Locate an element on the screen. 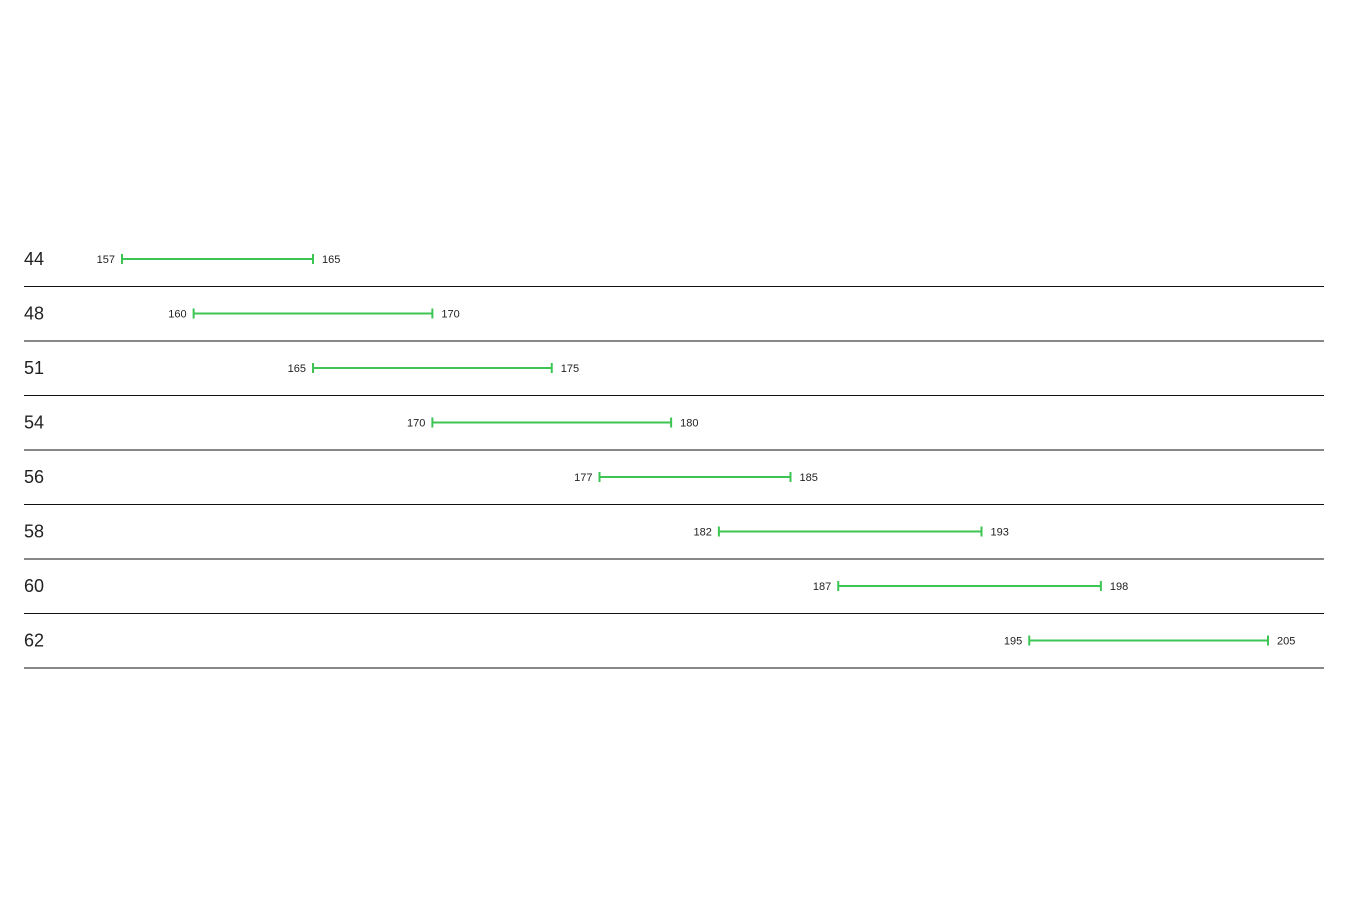 This screenshot has height=900, width=1350. max-label: 185 is located at coordinates (809, 478).